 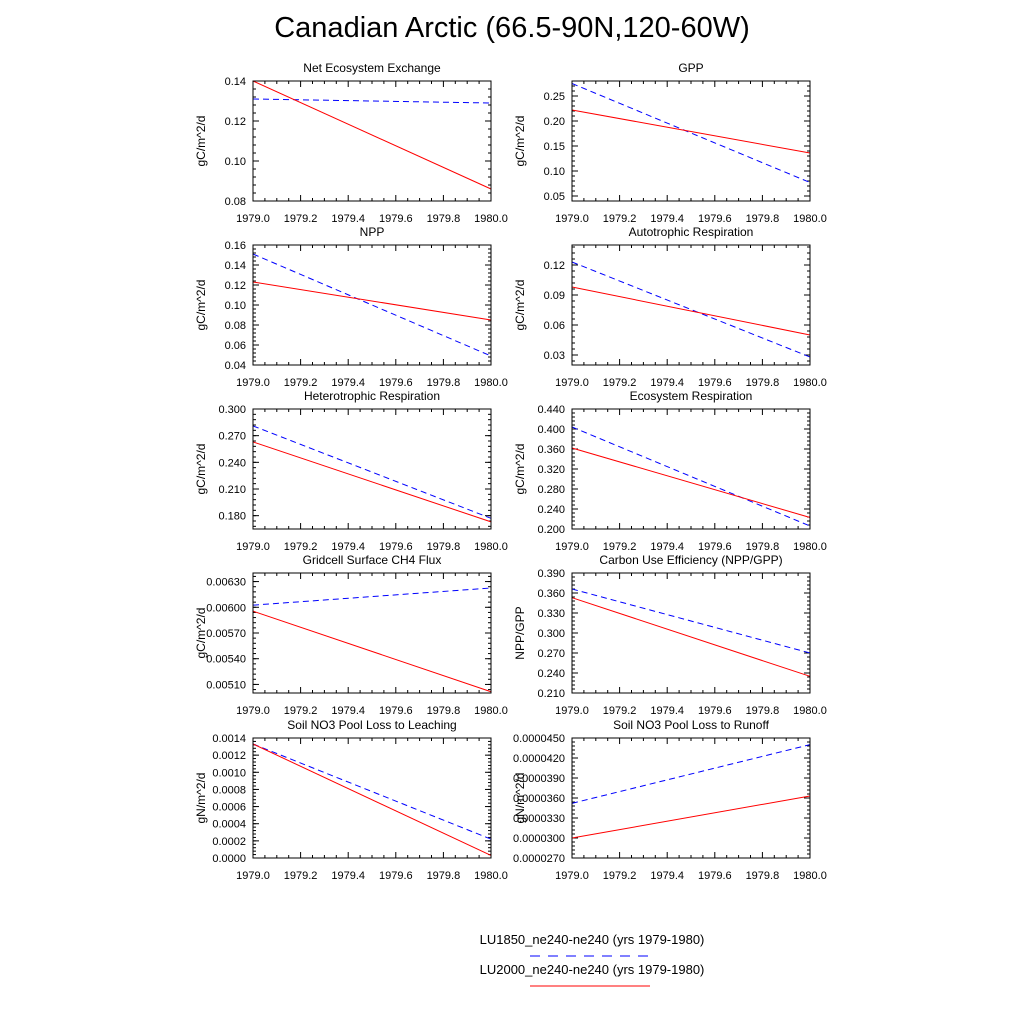 What do you see at coordinates (554, 197) in the screenshot?
I see `y-tick-label: 0.05` at bounding box center [554, 197].